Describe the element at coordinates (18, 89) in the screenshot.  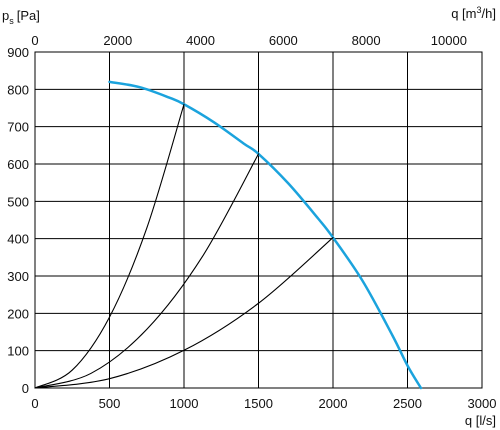
I see `y-tick-label: 800` at that location.